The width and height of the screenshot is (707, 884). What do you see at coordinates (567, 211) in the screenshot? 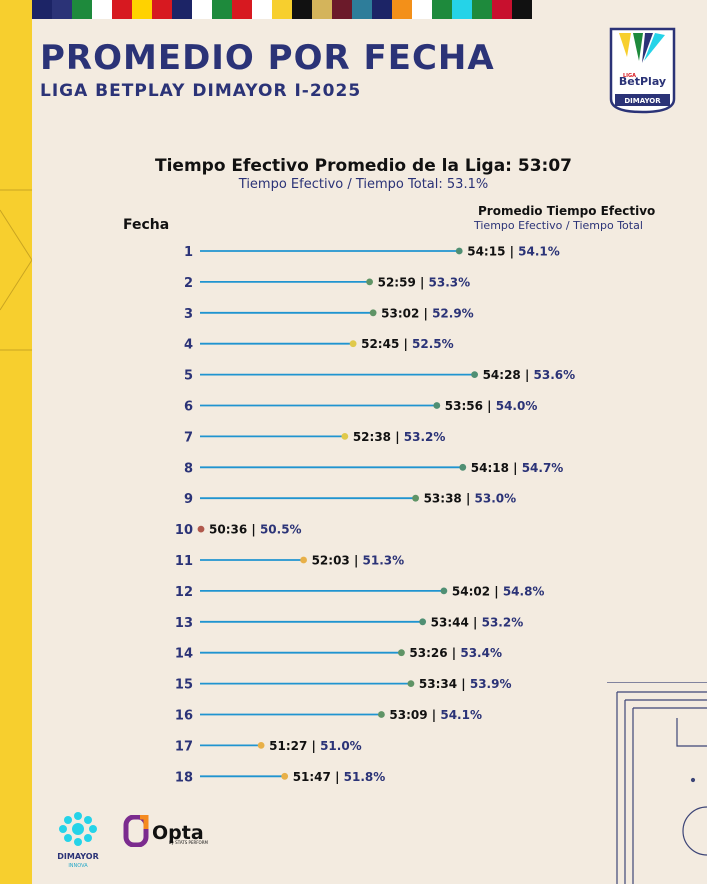
I see `value-column-header: Promedio Tiempo Efectivo` at bounding box center [567, 211].